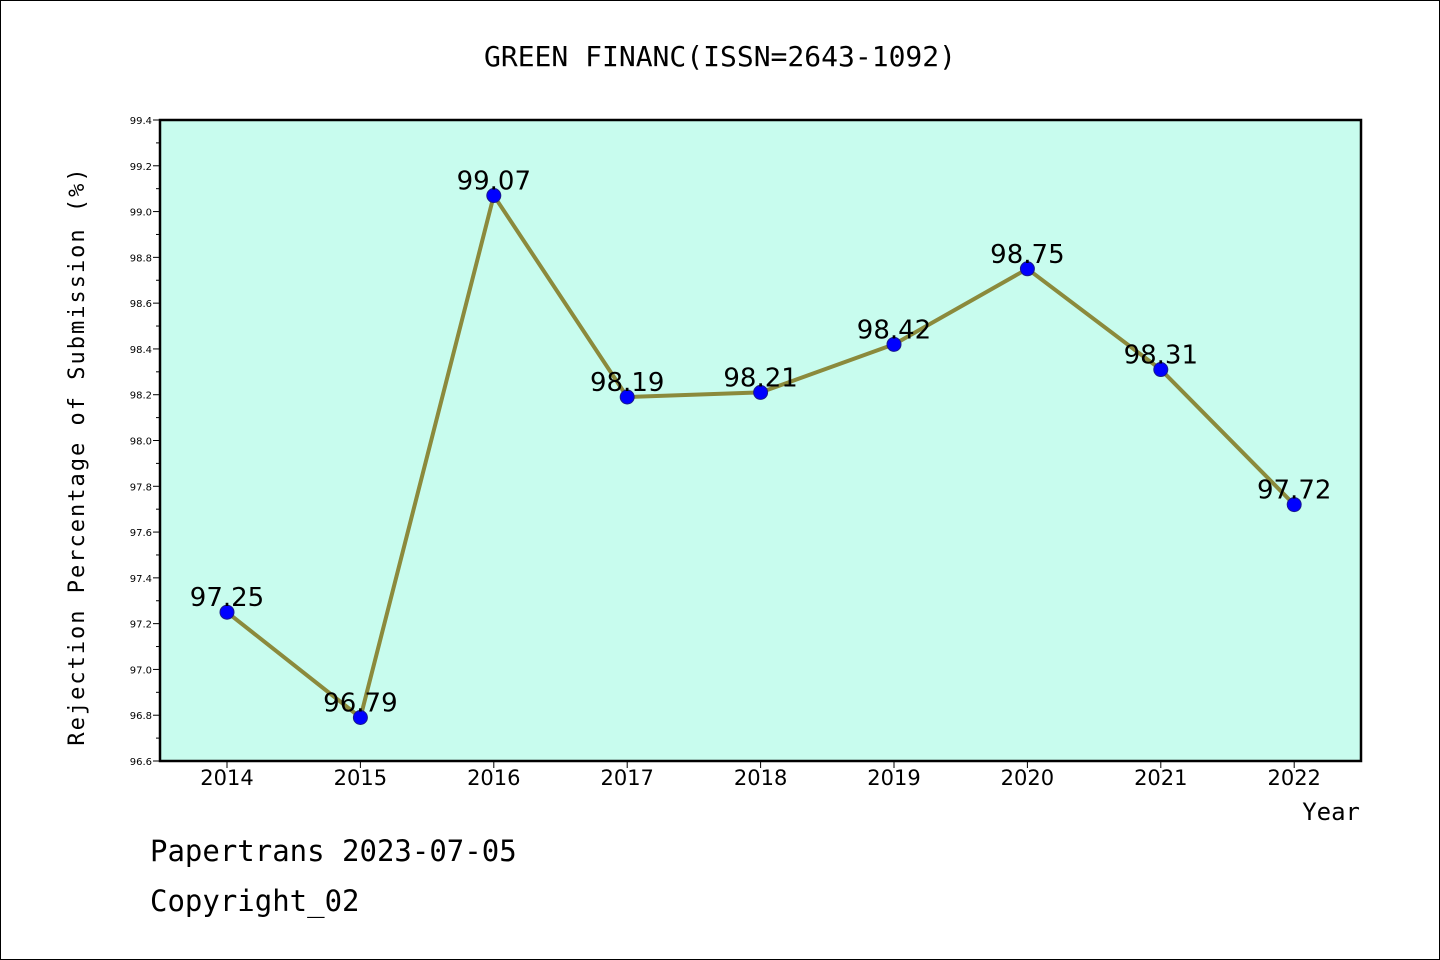  Describe the element at coordinates (333, 851) in the screenshot. I see `footer-date-stamp: Papertrans 2023-07-05` at that location.